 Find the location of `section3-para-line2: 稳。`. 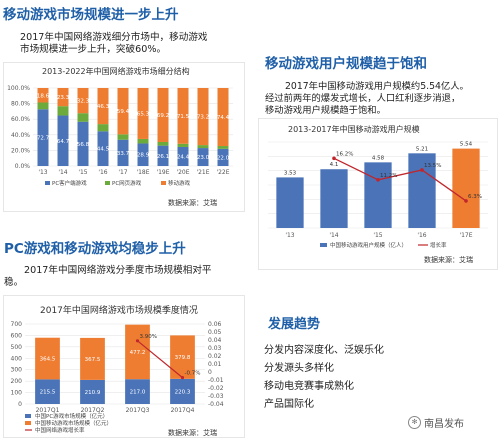

section3-para-line2: 稳。 is located at coordinates (14, 282).